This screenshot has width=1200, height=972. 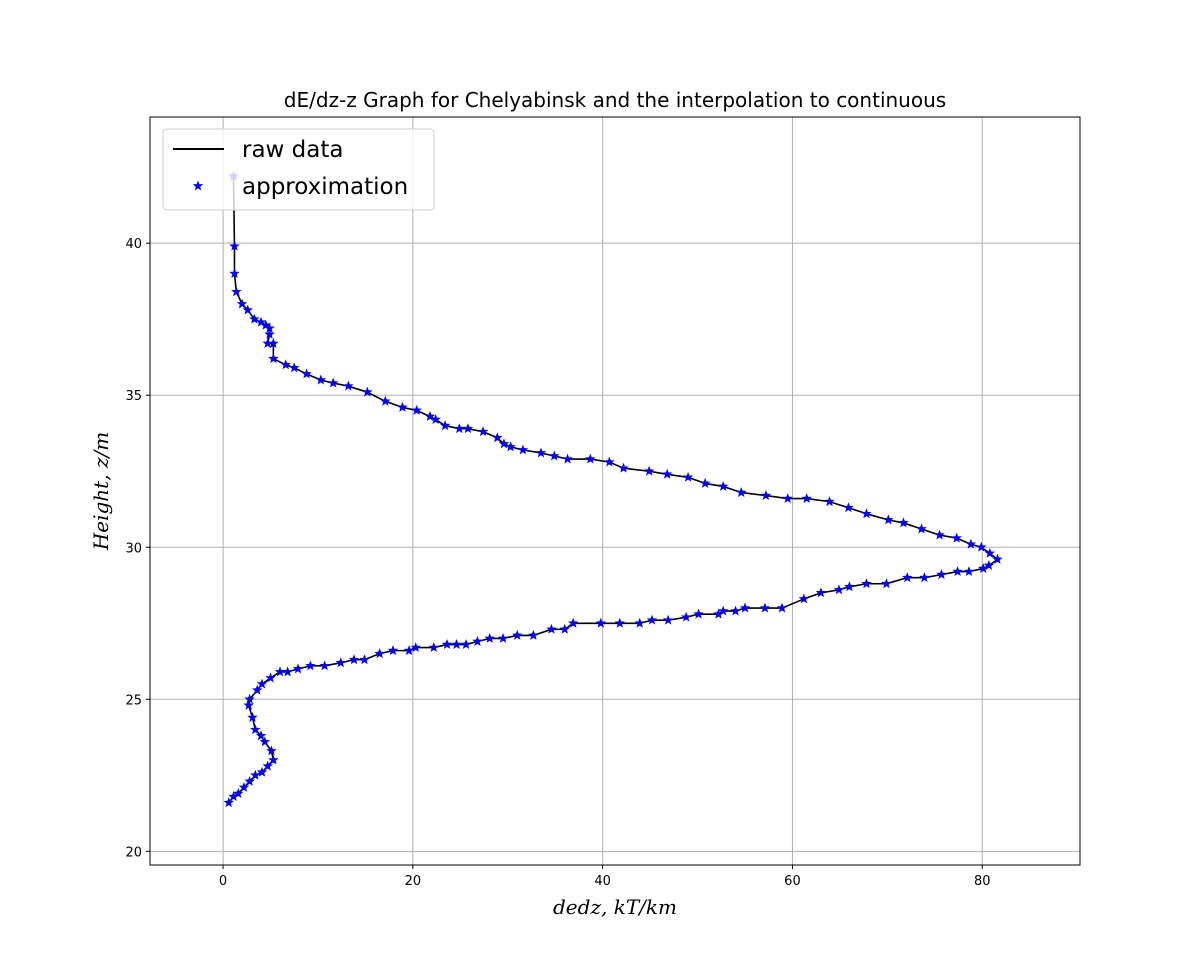 What do you see at coordinates (413, 881) in the screenshot?
I see `x-tick-label: 20` at bounding box center [413, 881].